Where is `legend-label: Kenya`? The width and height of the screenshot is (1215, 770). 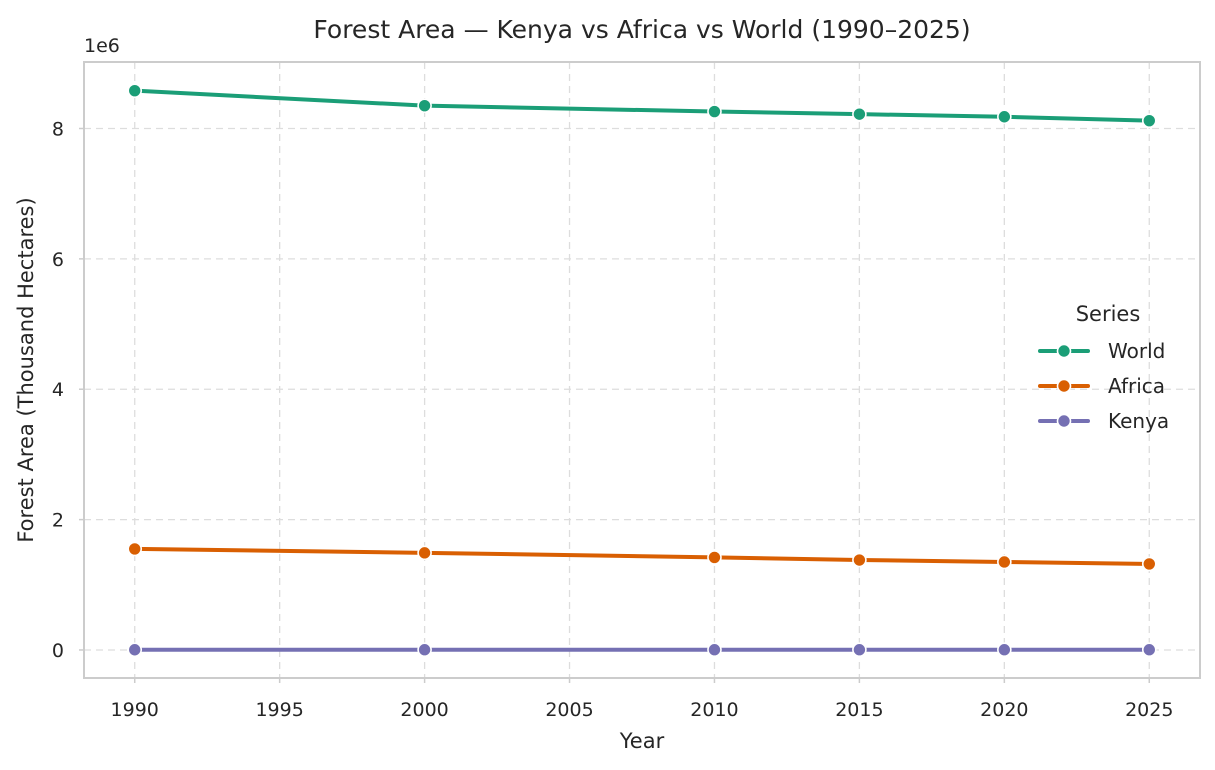 legend-label: Kenya is located at coordinates (1138, 421).